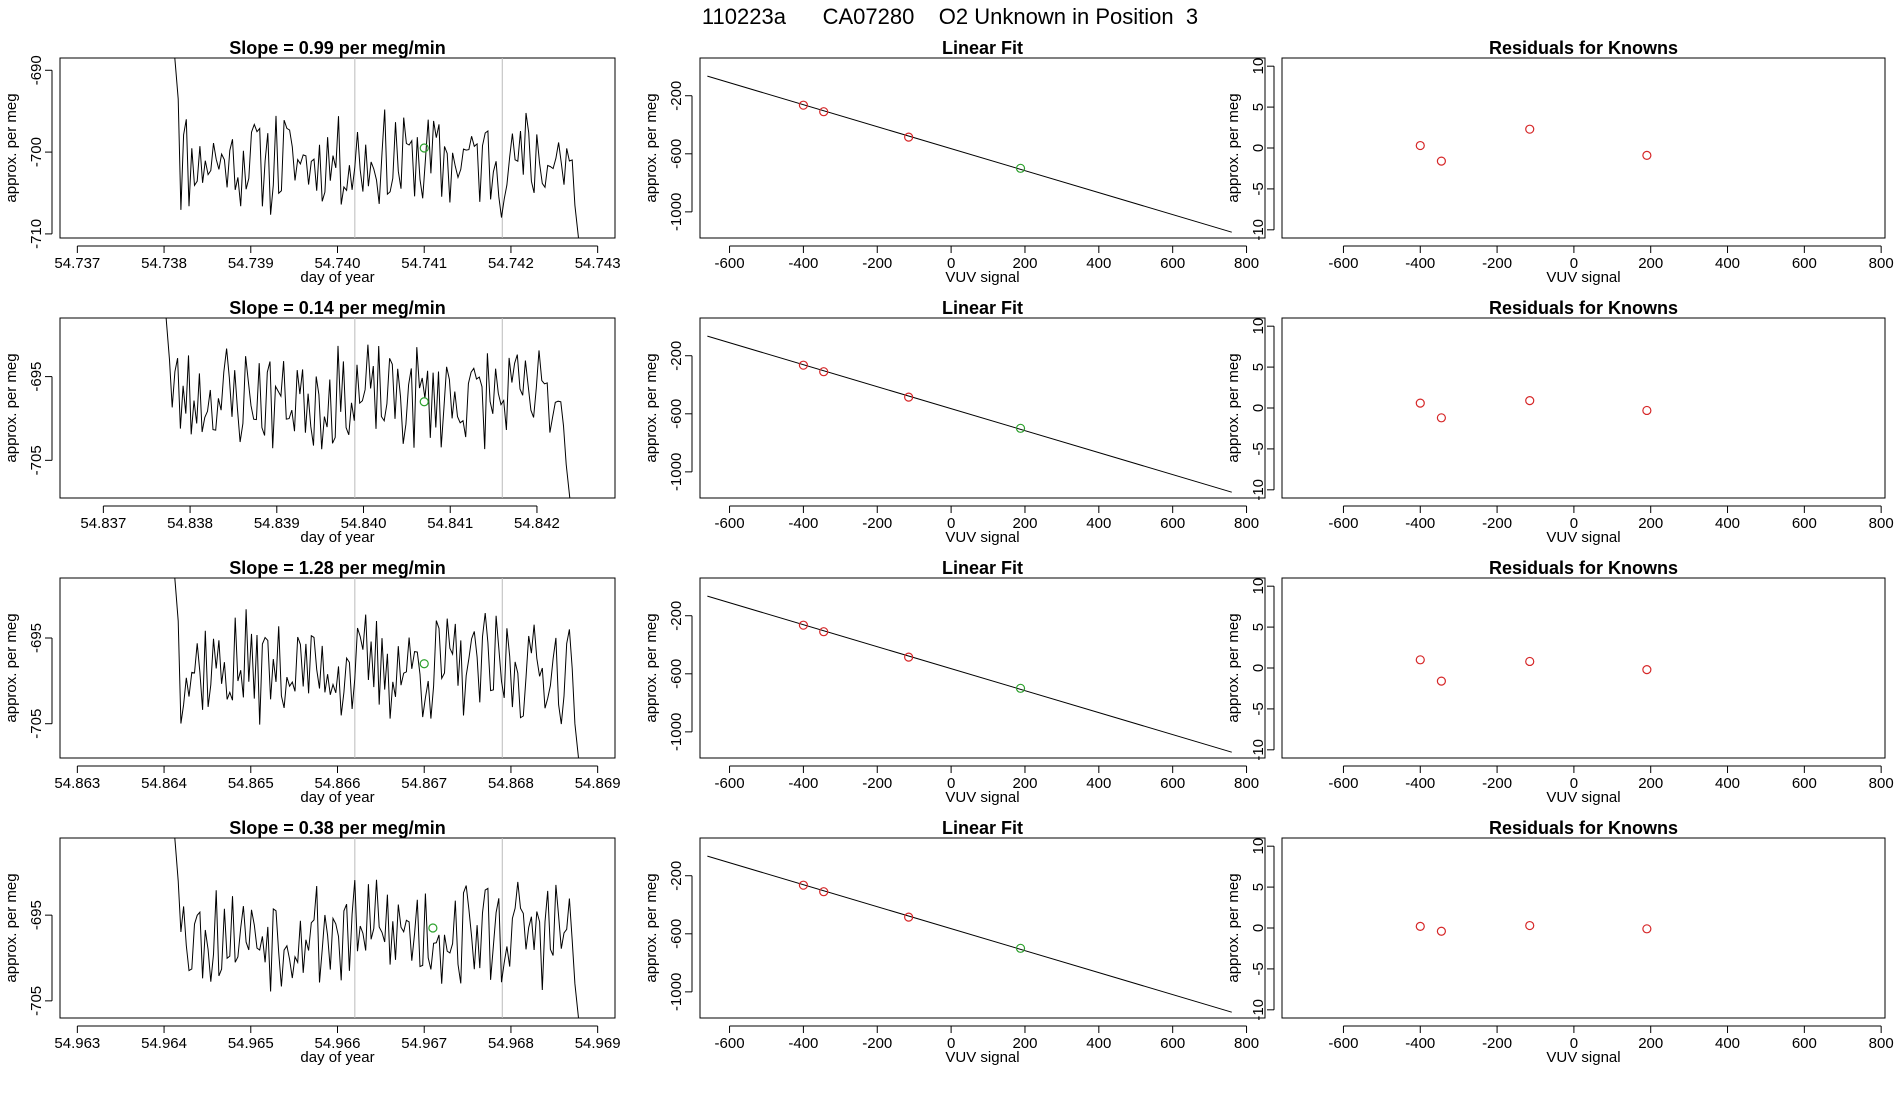 The image size is (1900, 1105). What do you see at coordinates (77, 783) in the screenshot?
I see `x-tick-label: 54.863` at bounding box center [77, 783].